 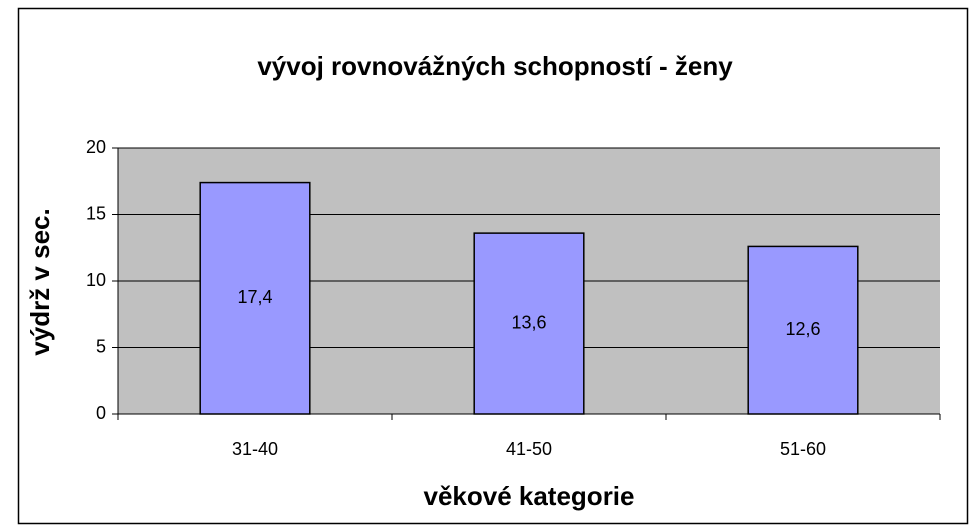 What do you see at coordinates (96, 147) in the screenshot?
I see `y-tick-label: 20` at bounding box center [96, 147].